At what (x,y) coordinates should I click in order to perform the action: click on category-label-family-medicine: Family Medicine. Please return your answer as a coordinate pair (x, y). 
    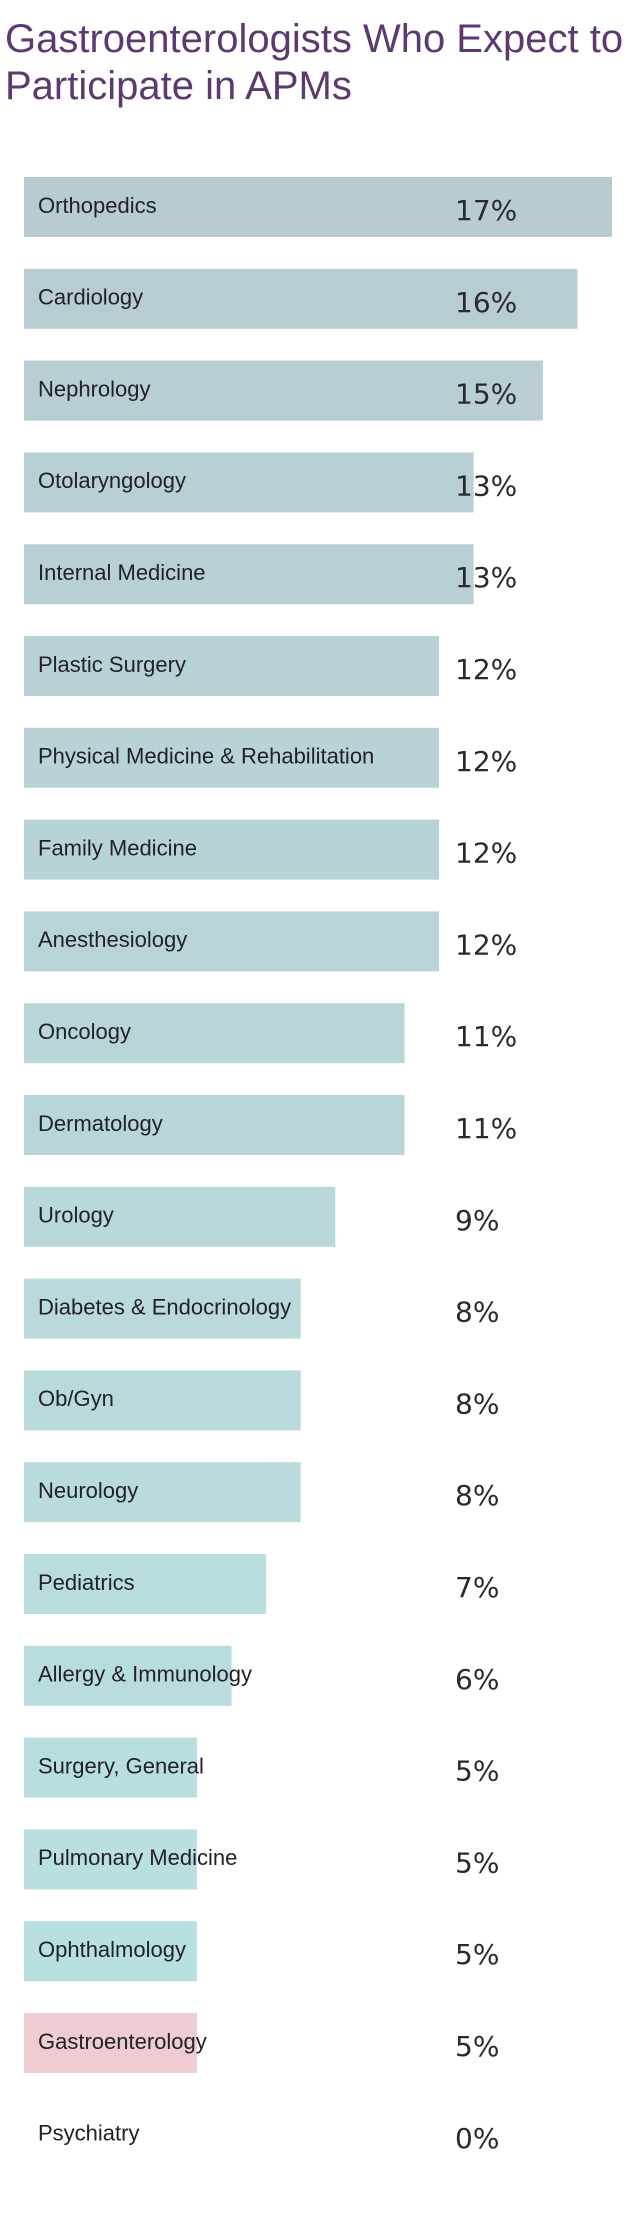
    Looking at the image, I should click on (117, 847).